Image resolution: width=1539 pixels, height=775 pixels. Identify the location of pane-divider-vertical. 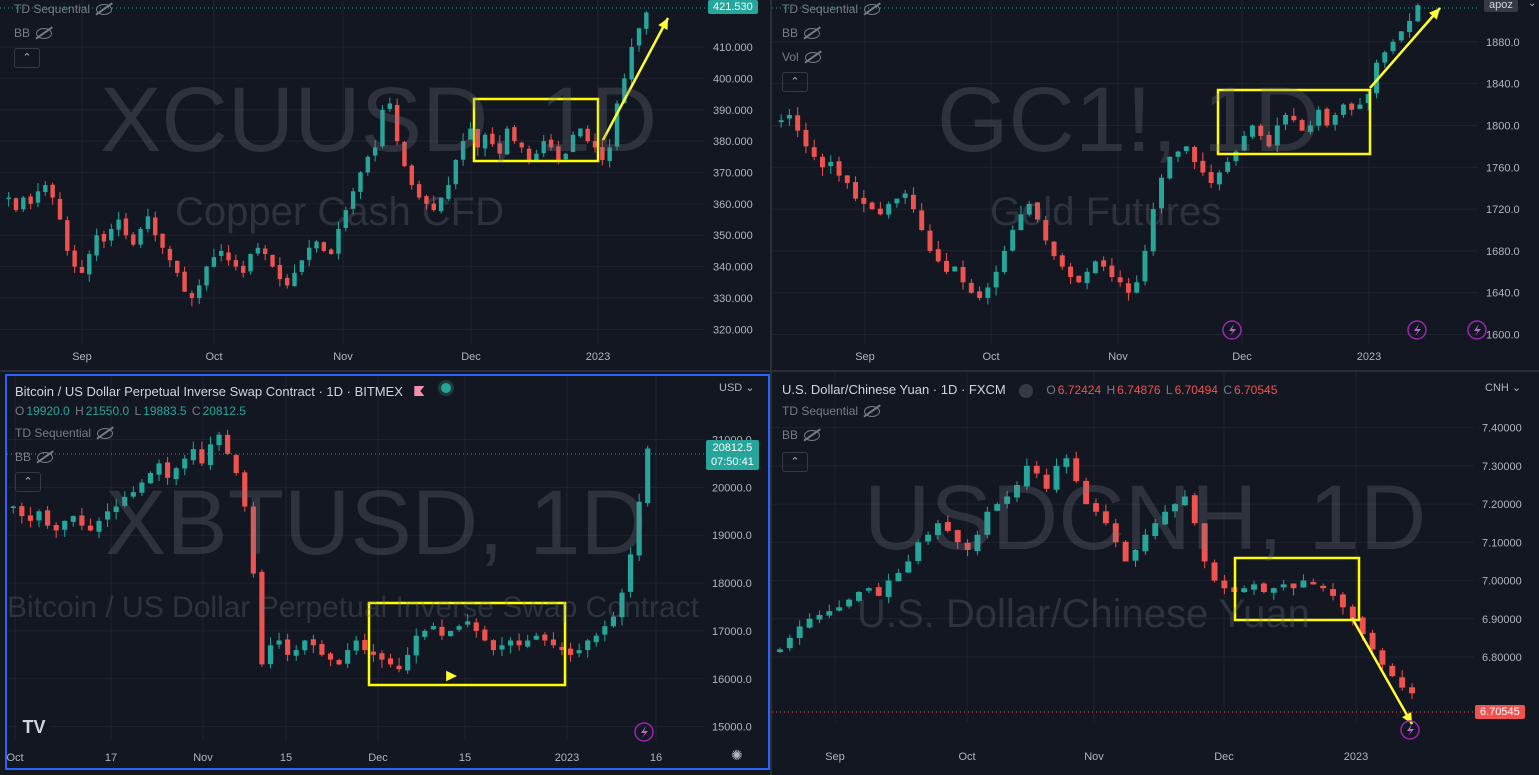
(771, 387).